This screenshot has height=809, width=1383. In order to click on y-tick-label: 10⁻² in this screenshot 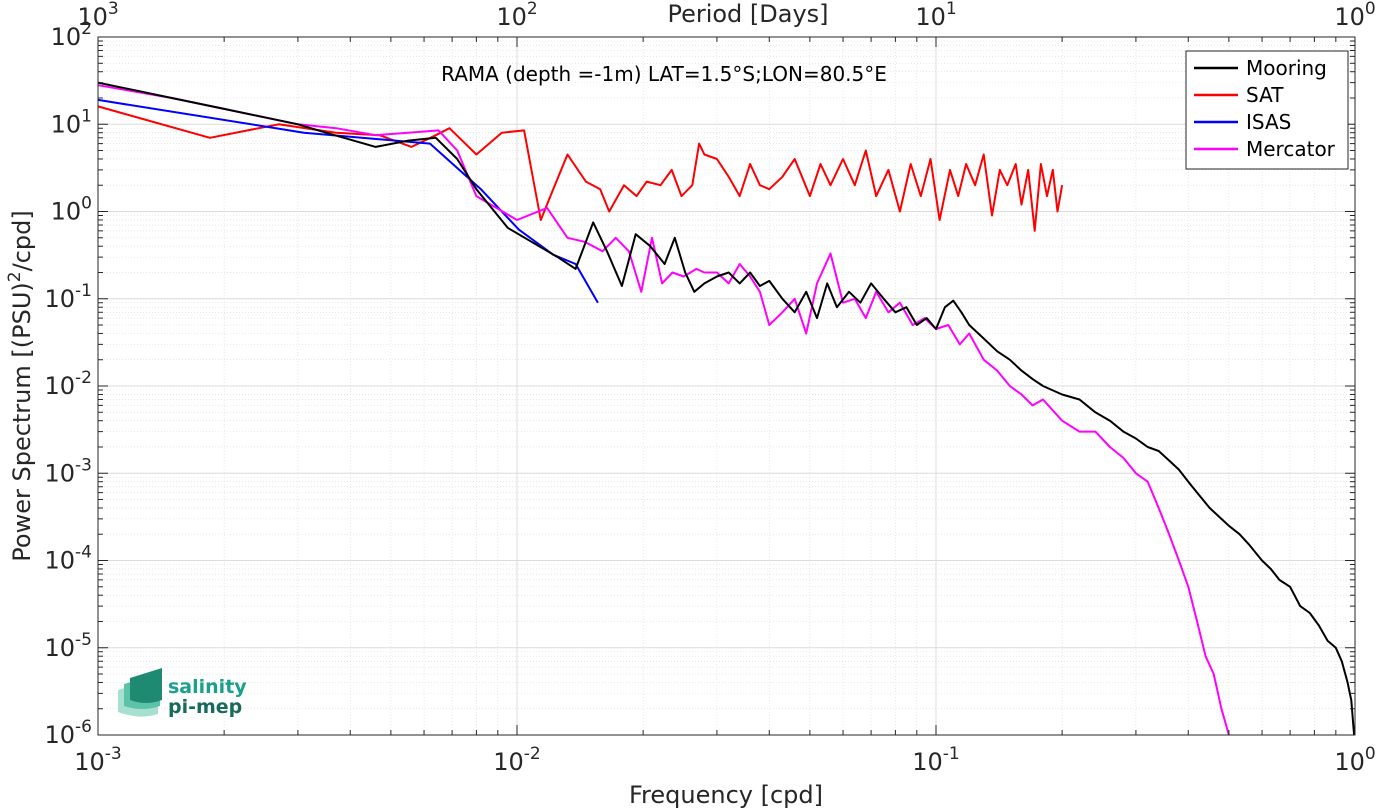, I will do `click(69, 384)`.